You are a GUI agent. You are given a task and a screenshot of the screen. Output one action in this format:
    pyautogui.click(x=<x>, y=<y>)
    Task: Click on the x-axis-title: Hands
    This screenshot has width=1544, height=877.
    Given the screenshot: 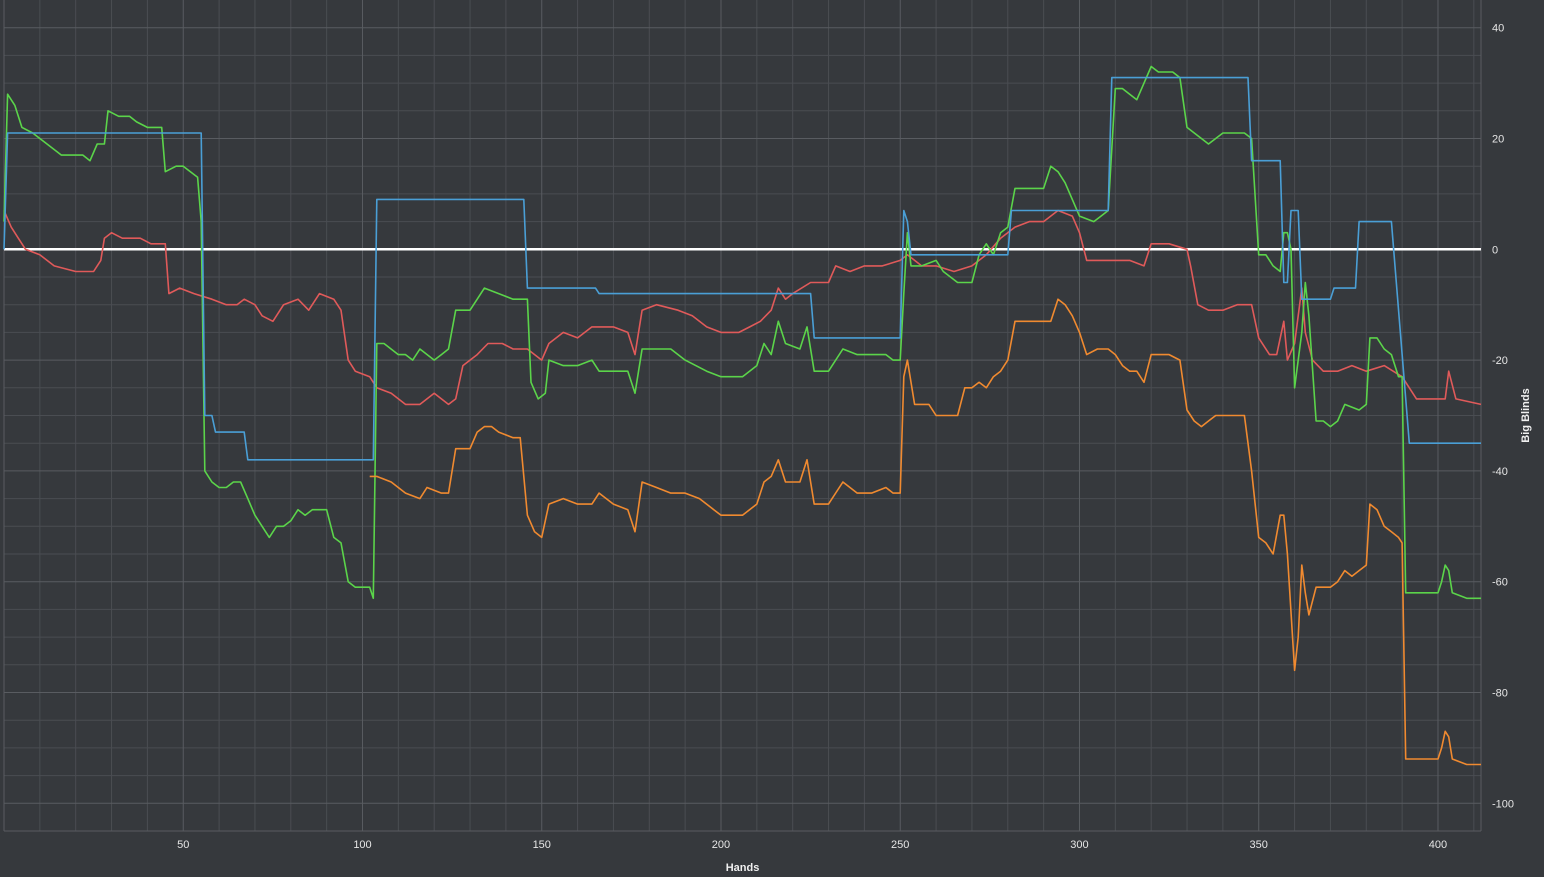 What is the action you would take?
    pyautogui.click(x=743, y=868)
    